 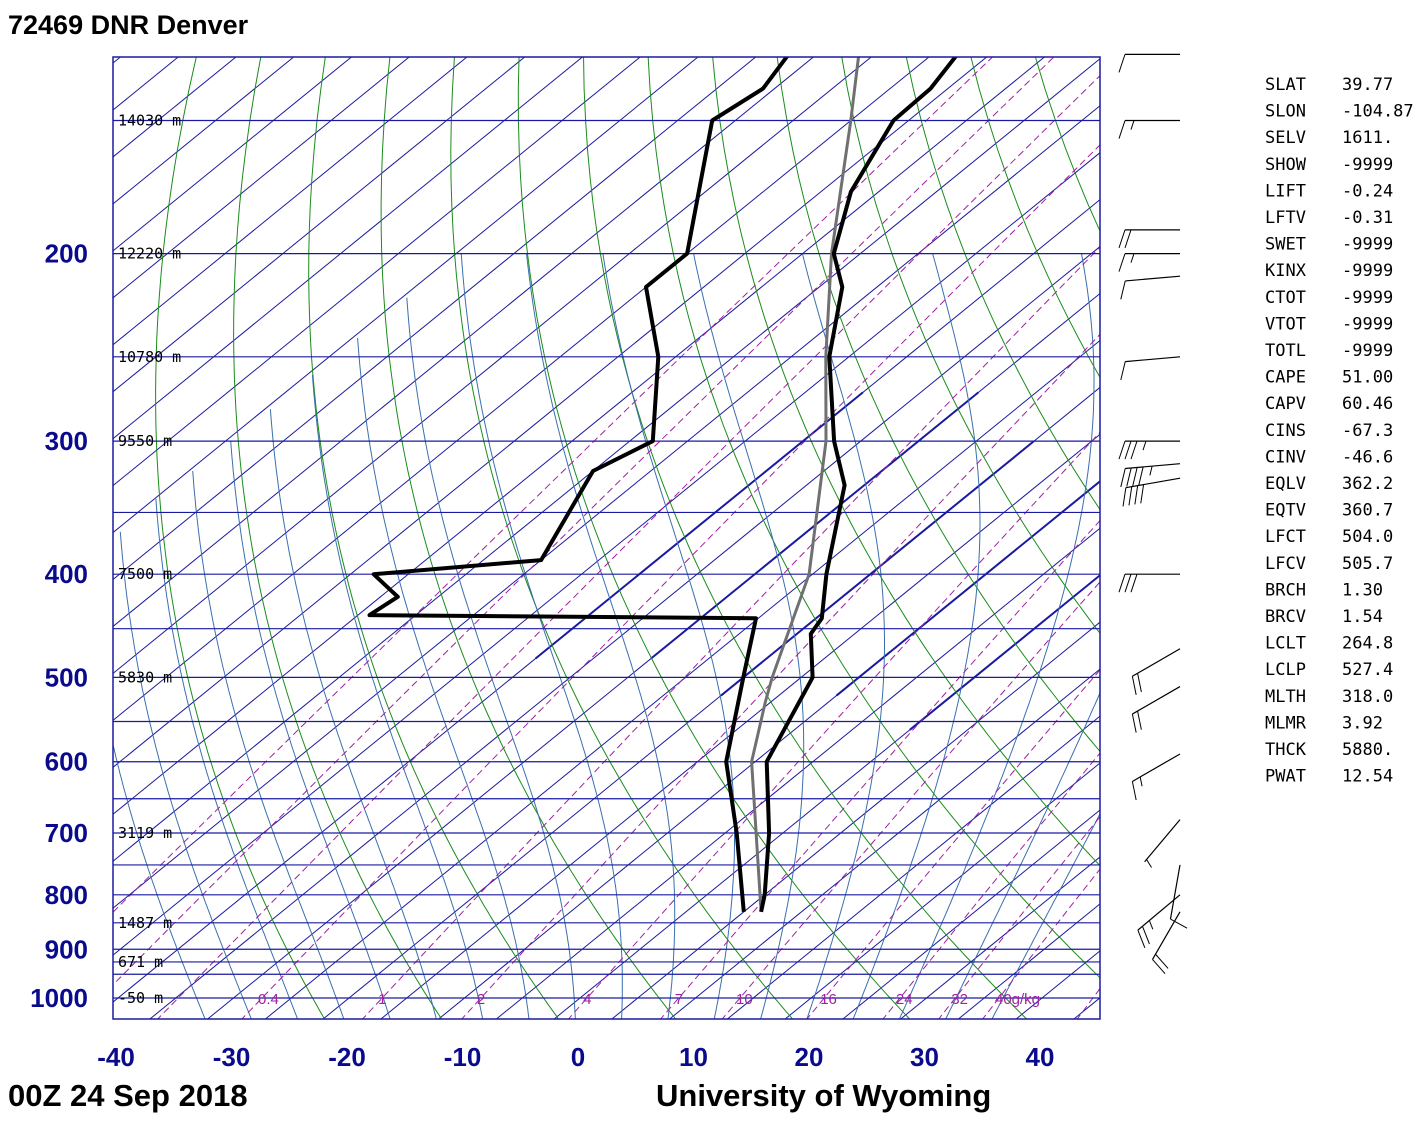 I want to click on index-key: CAPV, so click(x=1285, y=404).